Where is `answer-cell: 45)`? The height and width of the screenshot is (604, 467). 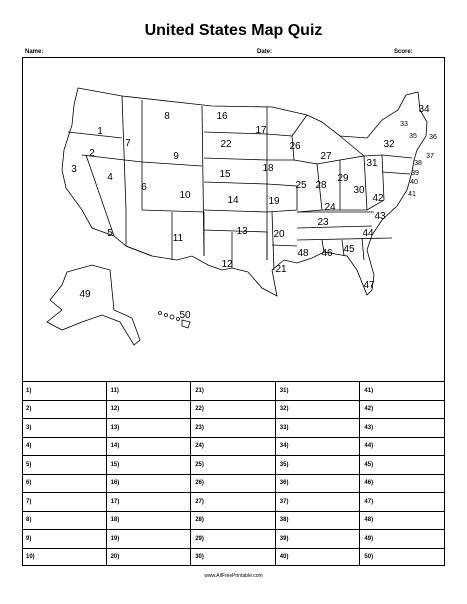
answer-cell: 45) is located at coordinates (402, 464).